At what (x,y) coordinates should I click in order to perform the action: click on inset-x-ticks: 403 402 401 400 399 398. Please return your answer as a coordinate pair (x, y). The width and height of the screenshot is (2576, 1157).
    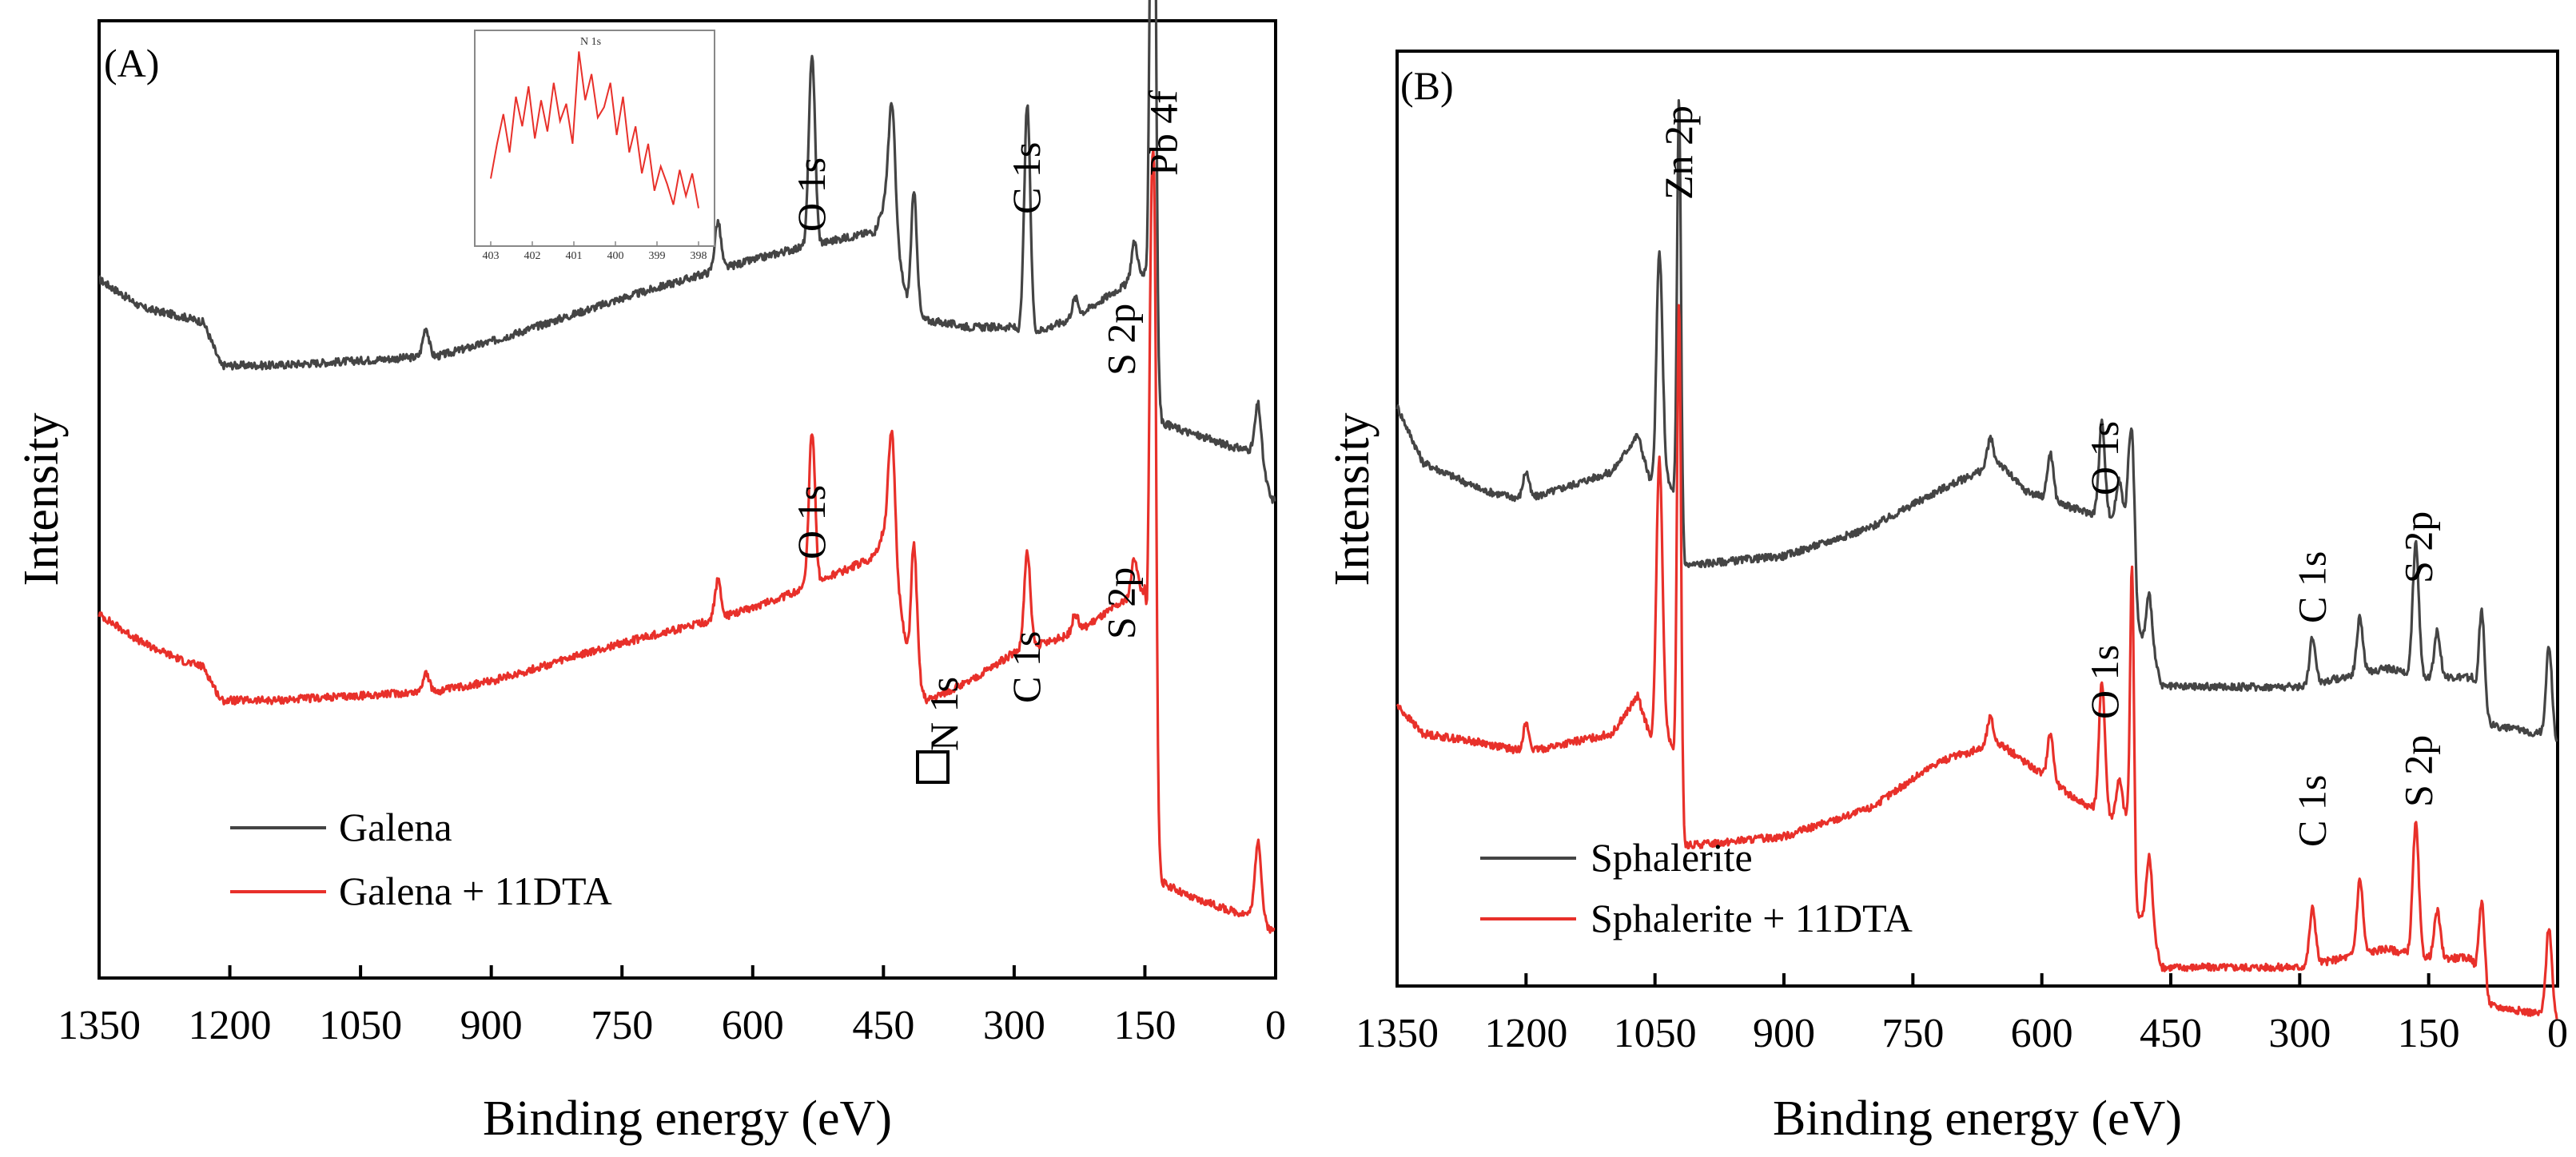
    Looking at the image, I should click on (595, 252).